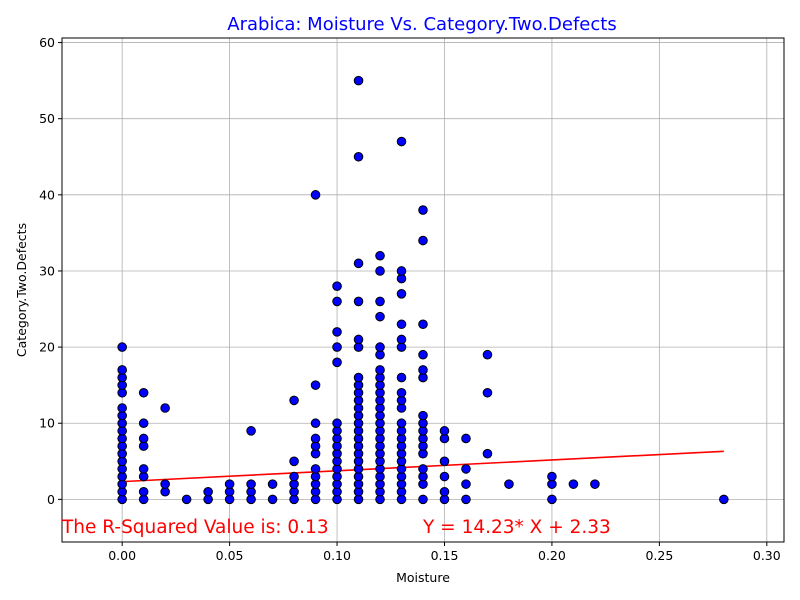 Image resolution: width=800 pixels, height=600 pixels. I want to click on x-tick-label: 0.25, so click(659, 555).